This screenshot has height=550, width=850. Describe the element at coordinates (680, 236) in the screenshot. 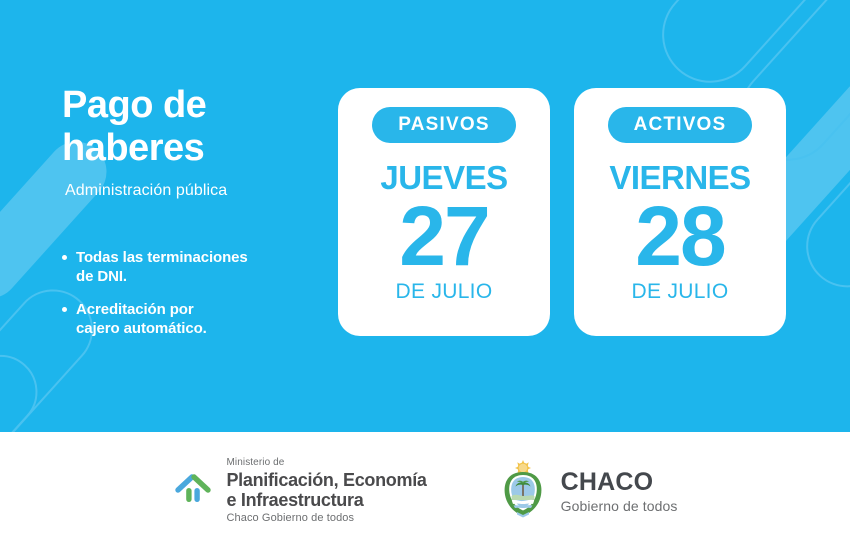

I see `card-day-number: 28` at that location.